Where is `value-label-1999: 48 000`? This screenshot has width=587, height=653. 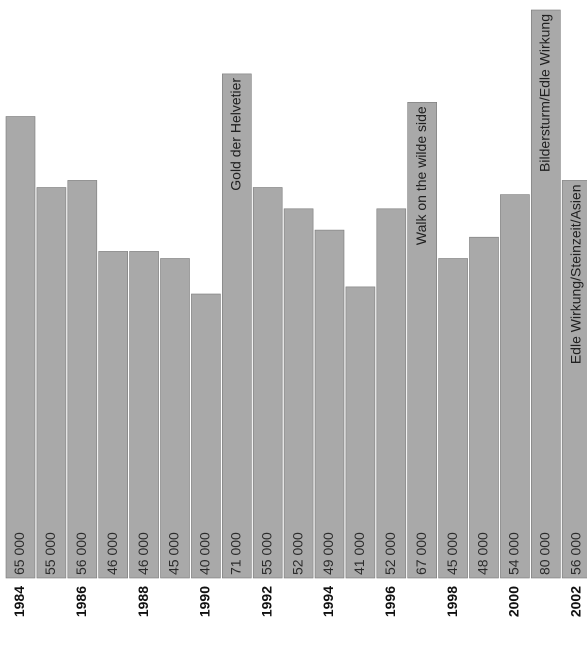 value-label-1999: 48 000 is located at coordinates (483, 553).